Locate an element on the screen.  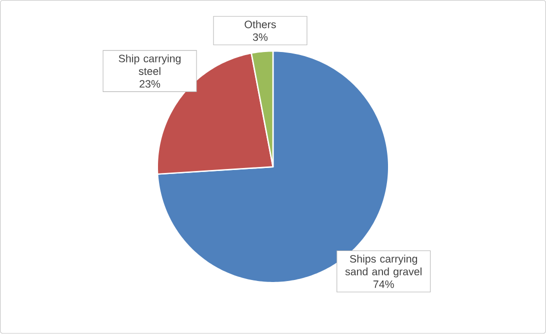
data-label: 23% is located at coordinates (150, 84).